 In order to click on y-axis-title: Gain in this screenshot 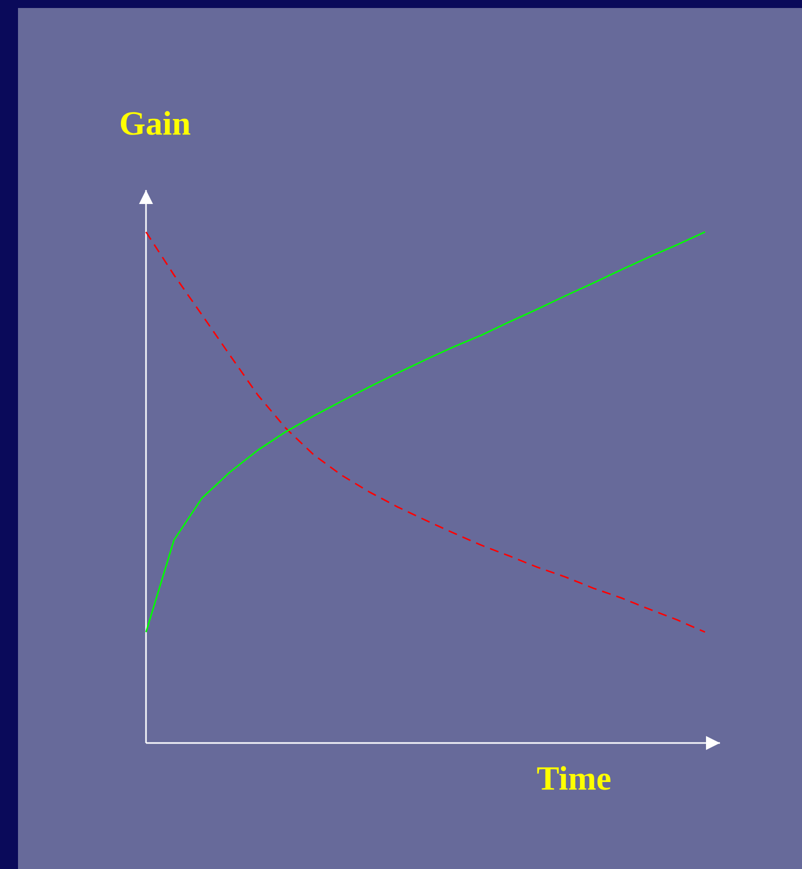, I will do `click(155, 123)`.